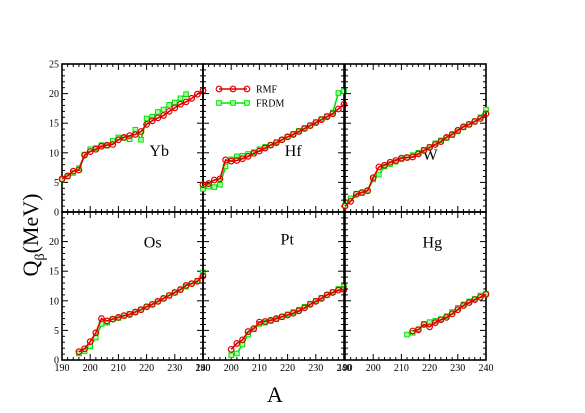 Image resolution: width=585 pixels, height=413 pixels. I want to click on element-label-hg: Hg, so click(433, 243).